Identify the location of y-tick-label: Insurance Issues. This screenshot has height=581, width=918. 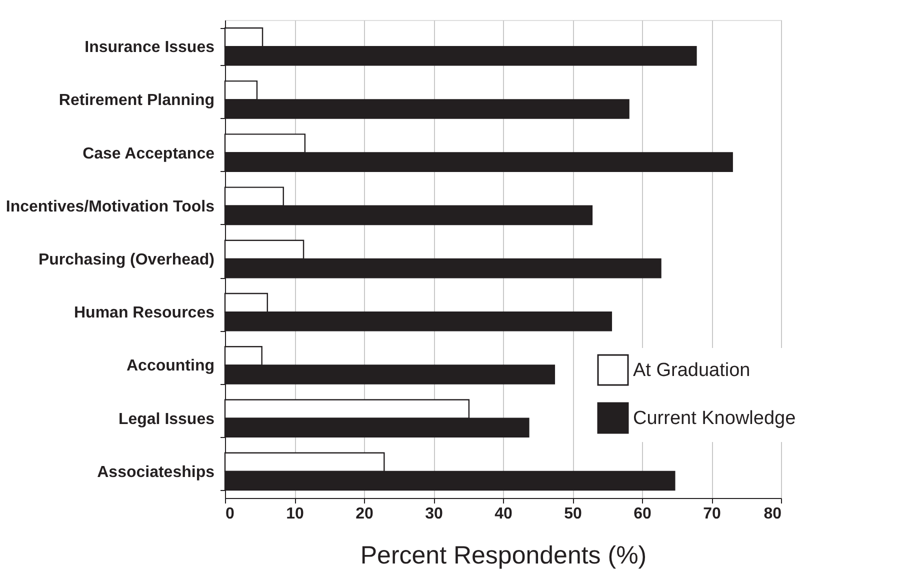
(149, 47).